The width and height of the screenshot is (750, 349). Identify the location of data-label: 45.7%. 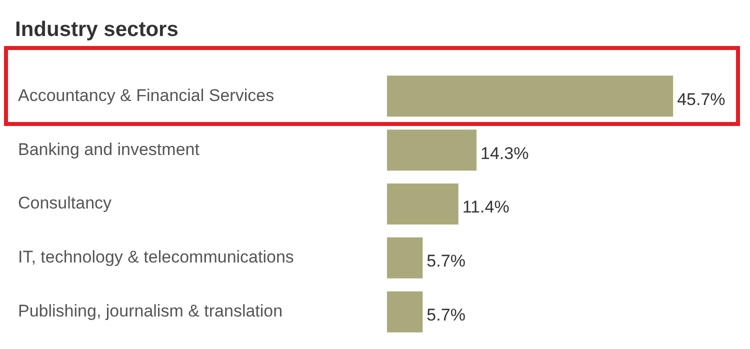
(701, 99).